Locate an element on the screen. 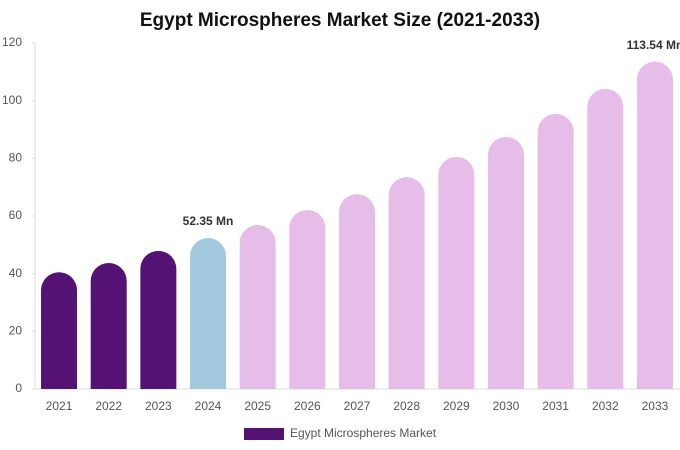 Image resolution: width=680 pixels, height=450 pixels. x-tick-label: 2027 is located at coordinates (357, 406).